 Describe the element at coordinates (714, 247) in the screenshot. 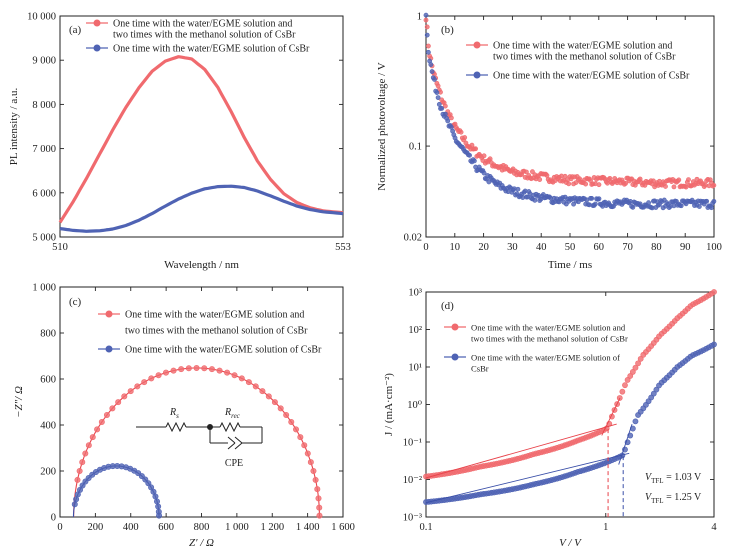

I see `x-tick-label: 100` at that location.